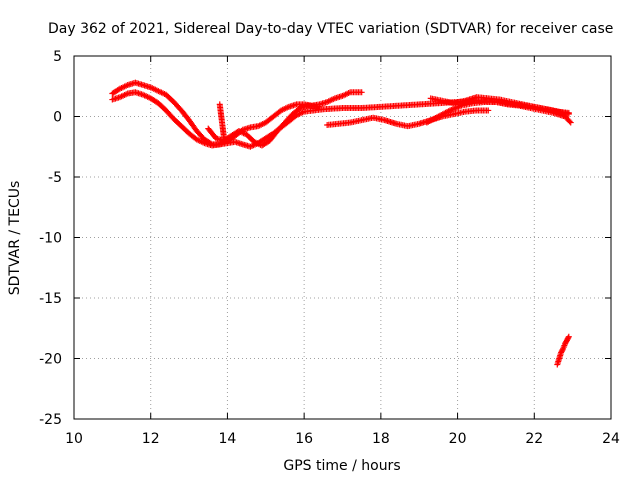  What do you see at coordinates (228, 439) in the screenshot?
I see `x-tick-label: 14` at bounding box center [228, 439].